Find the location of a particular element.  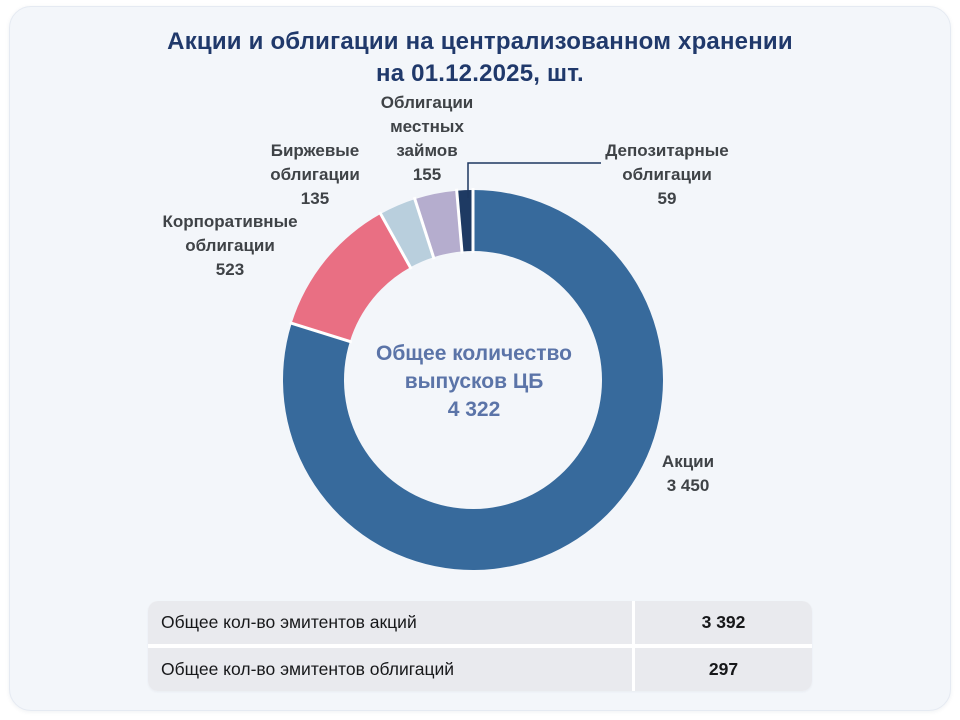

segment-label-2-line2: 135 is located at coordinates (315, 198).